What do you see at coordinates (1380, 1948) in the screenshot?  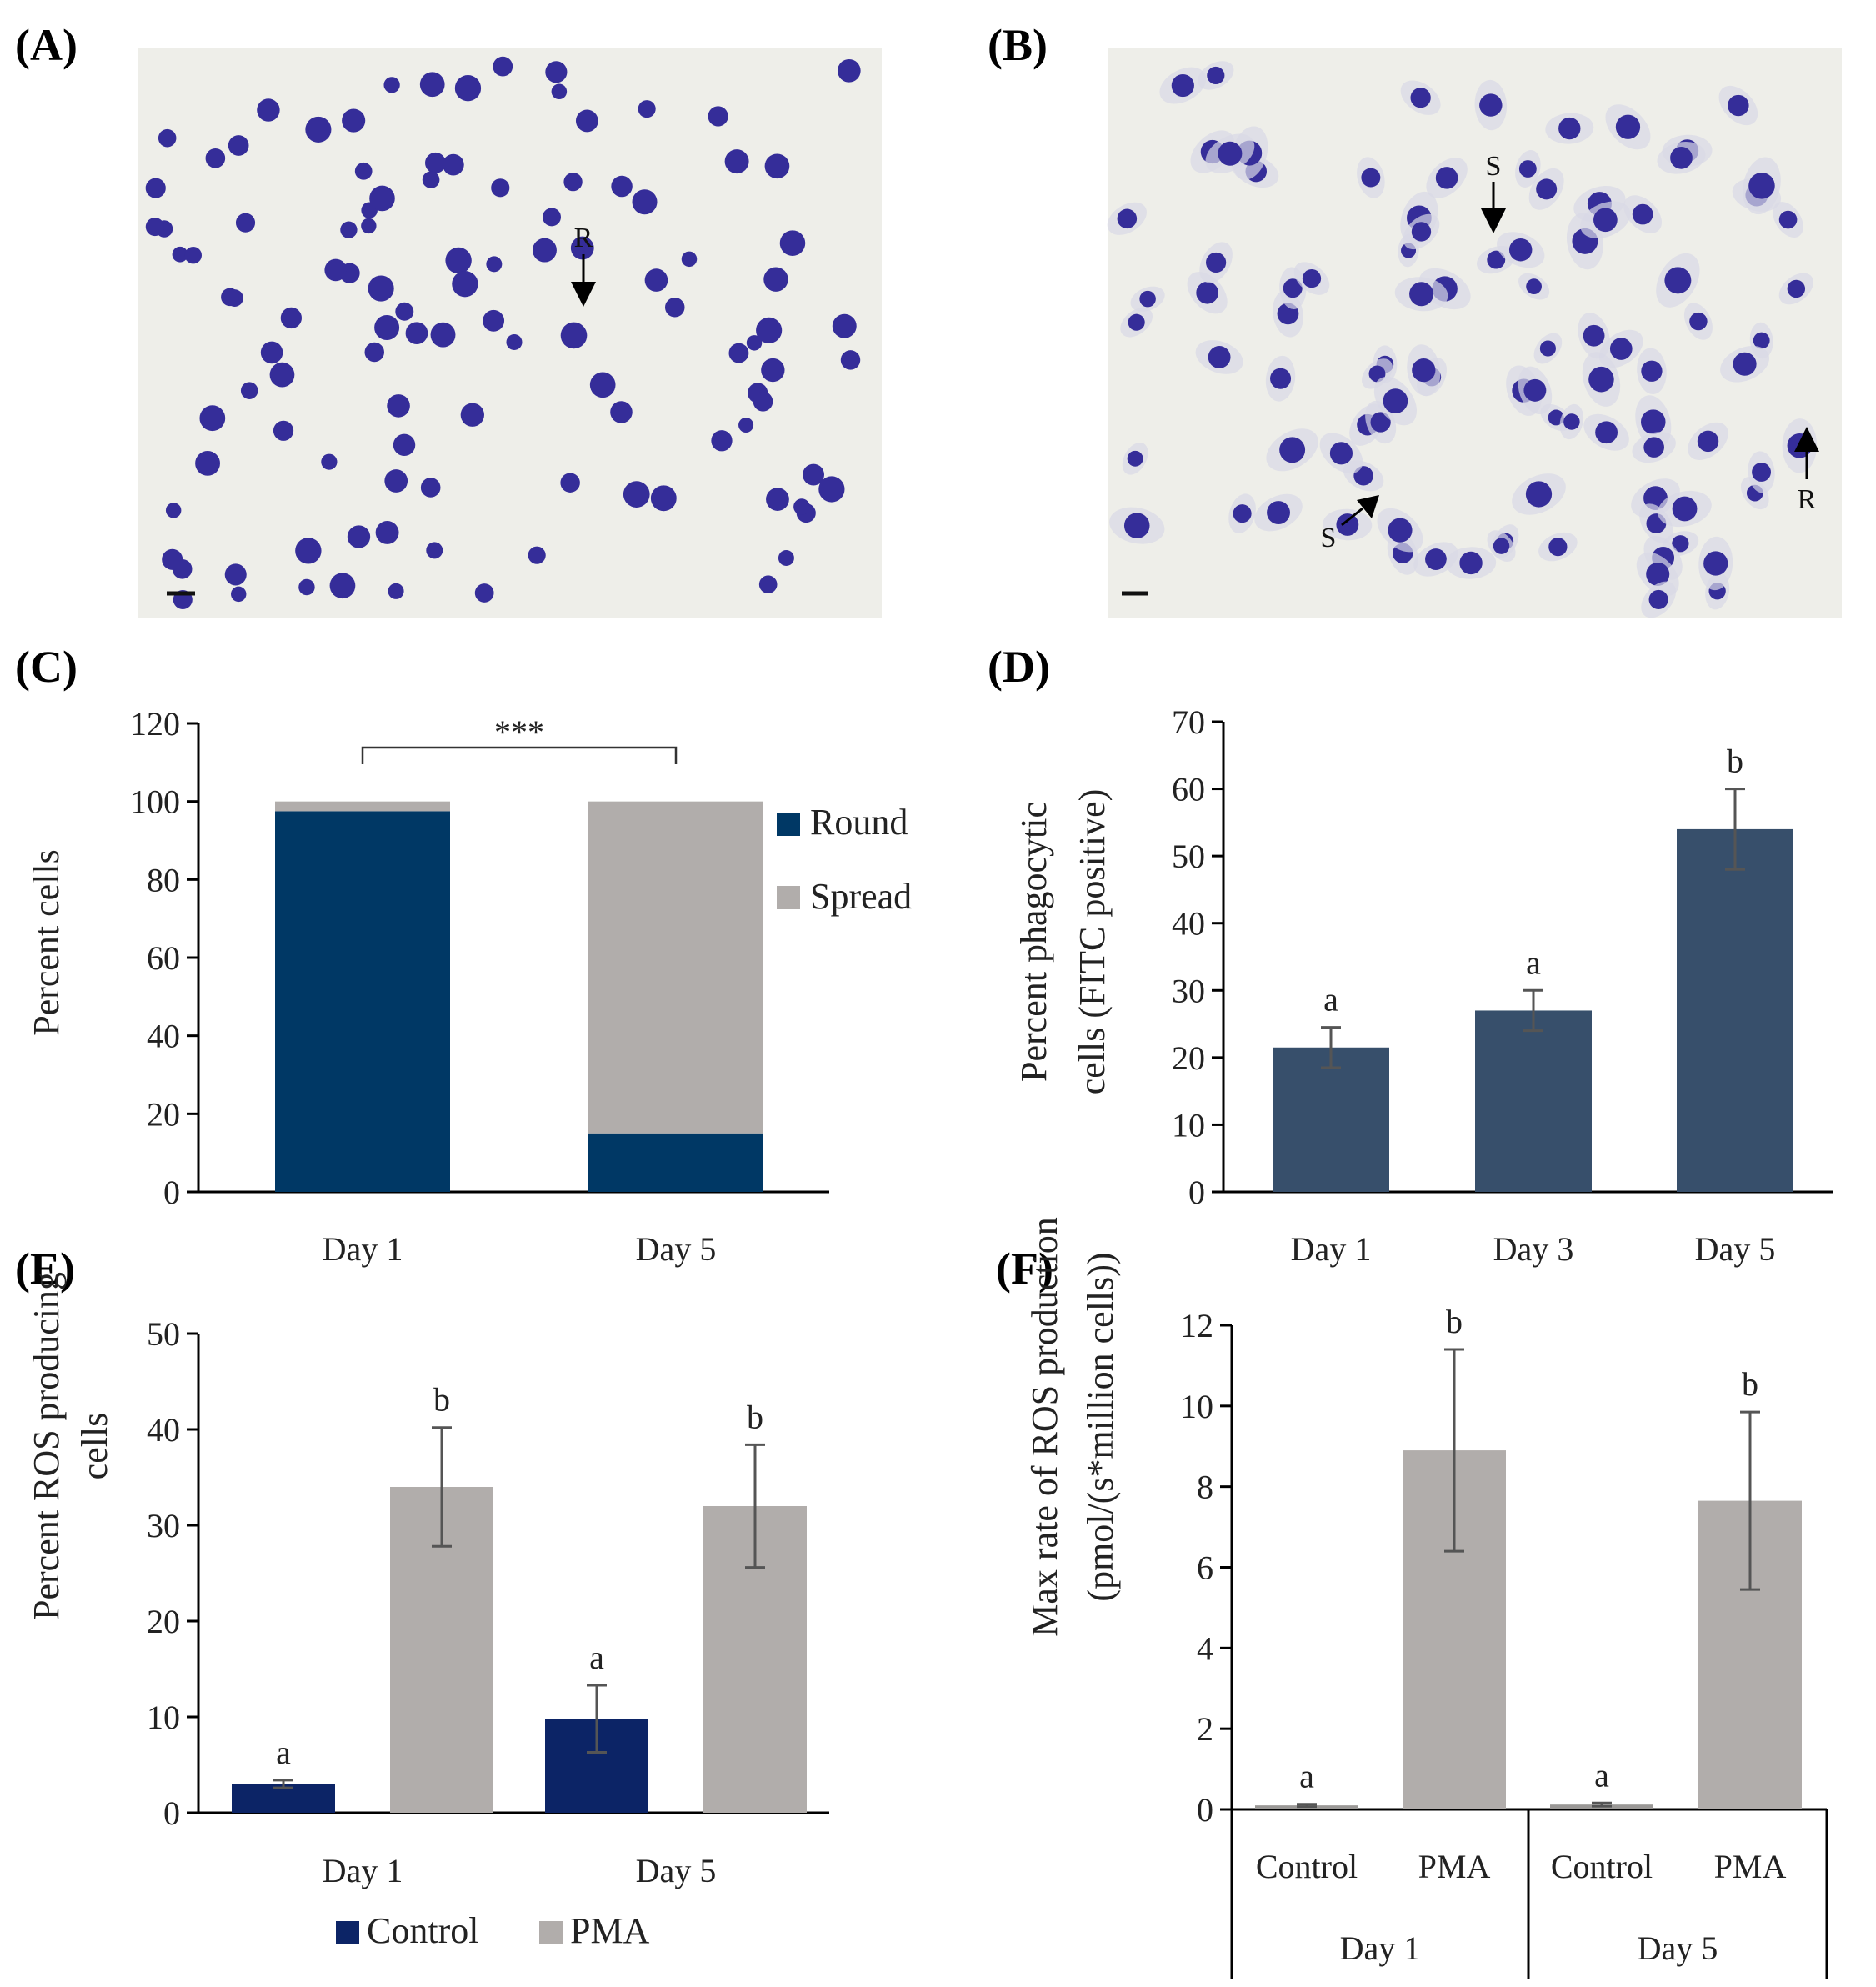 I see `f-group-0: Day 1` at bounding box center [1380, 1948].